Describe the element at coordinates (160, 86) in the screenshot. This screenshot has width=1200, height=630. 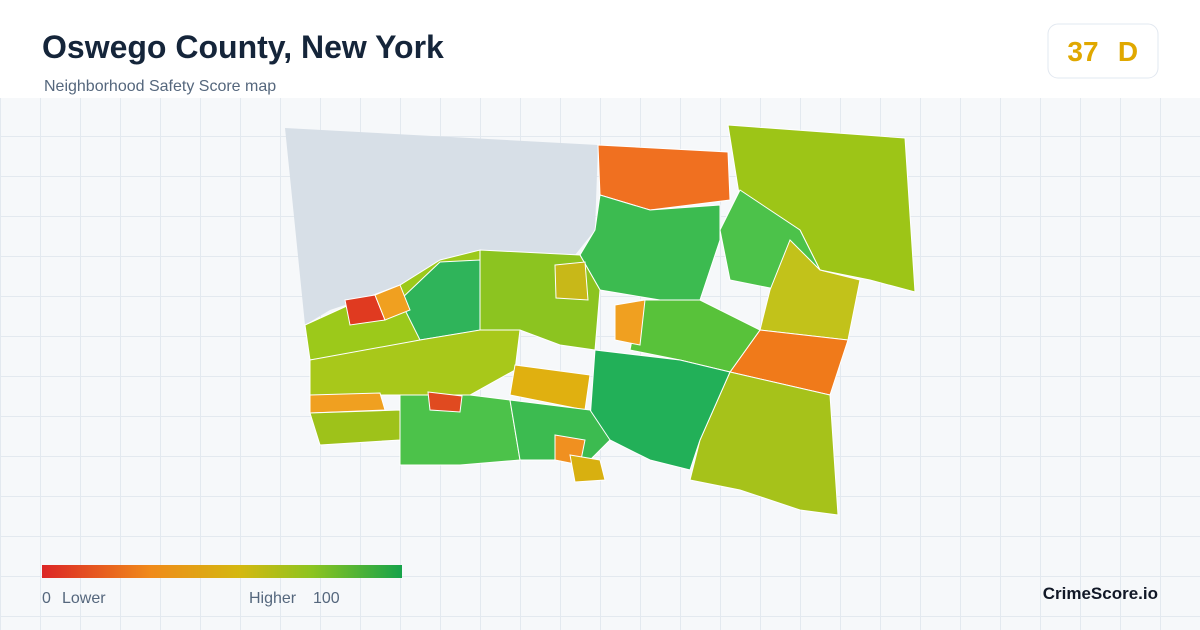
I see `subtitle: Neighborhood Safety Score map` at that location.